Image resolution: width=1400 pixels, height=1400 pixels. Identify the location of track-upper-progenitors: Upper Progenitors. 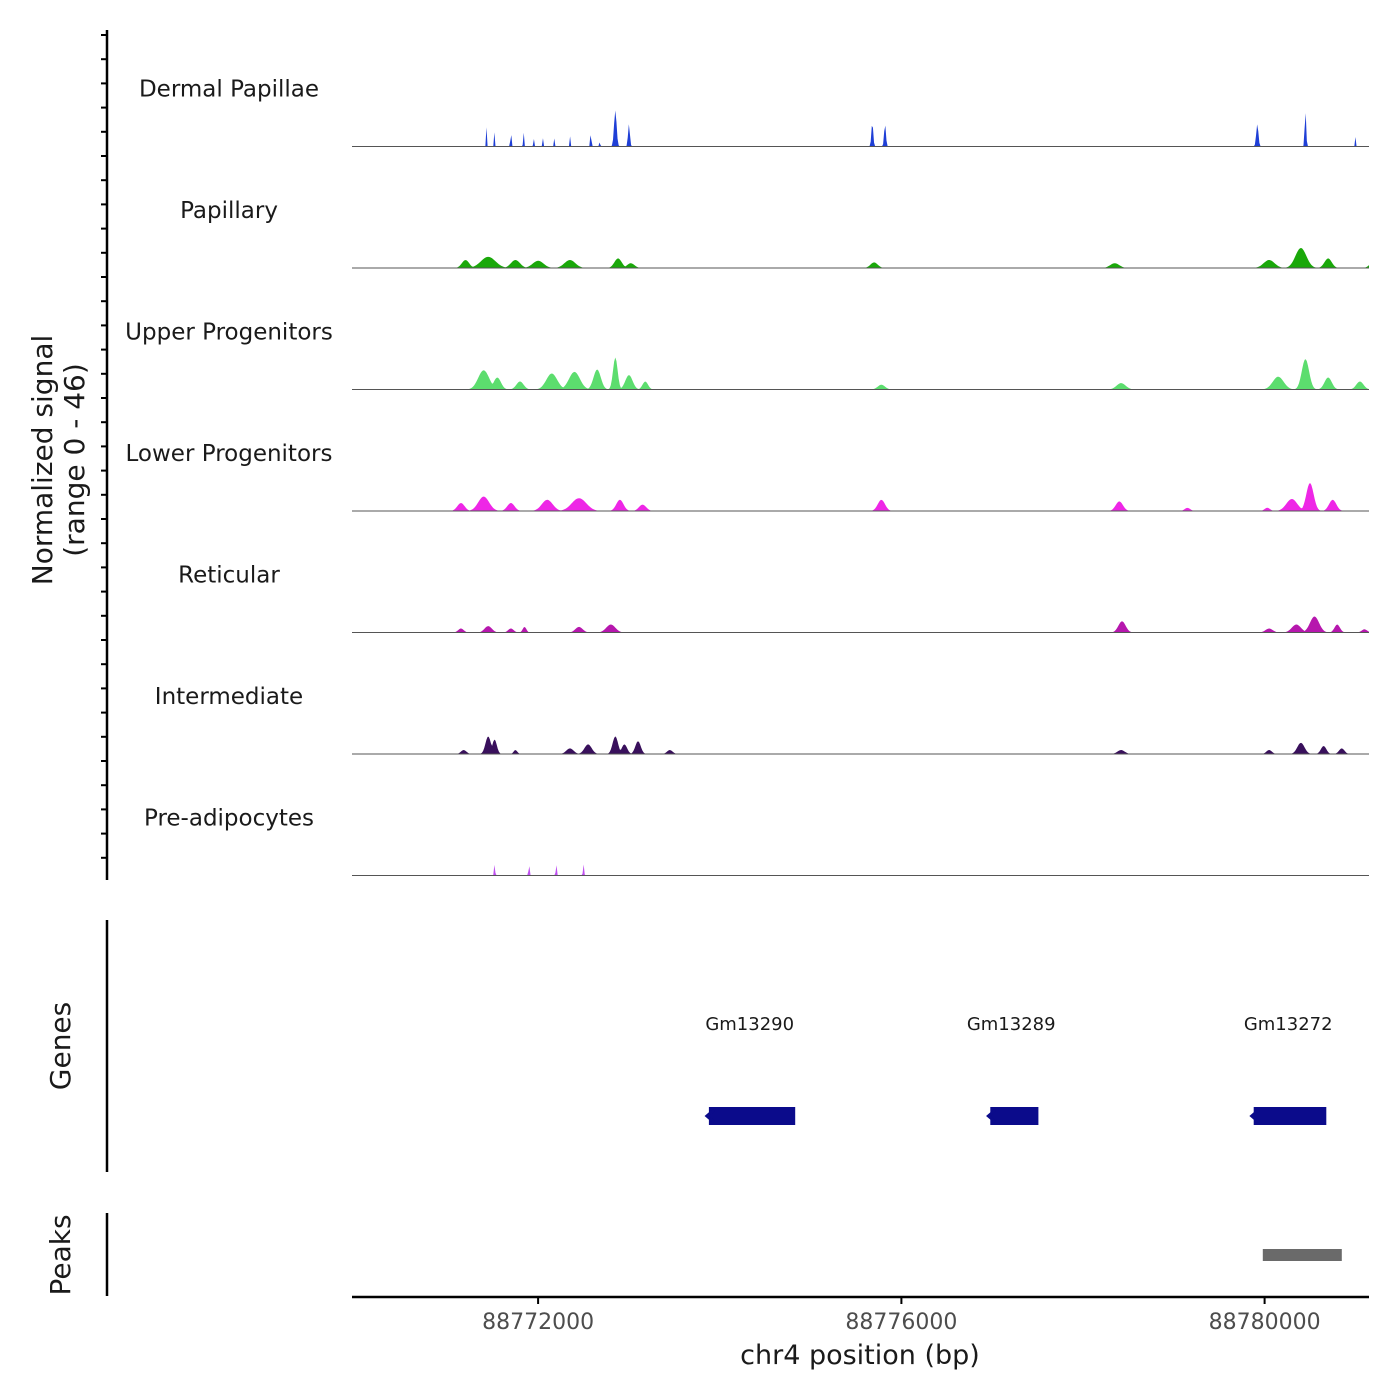
(747, 355).